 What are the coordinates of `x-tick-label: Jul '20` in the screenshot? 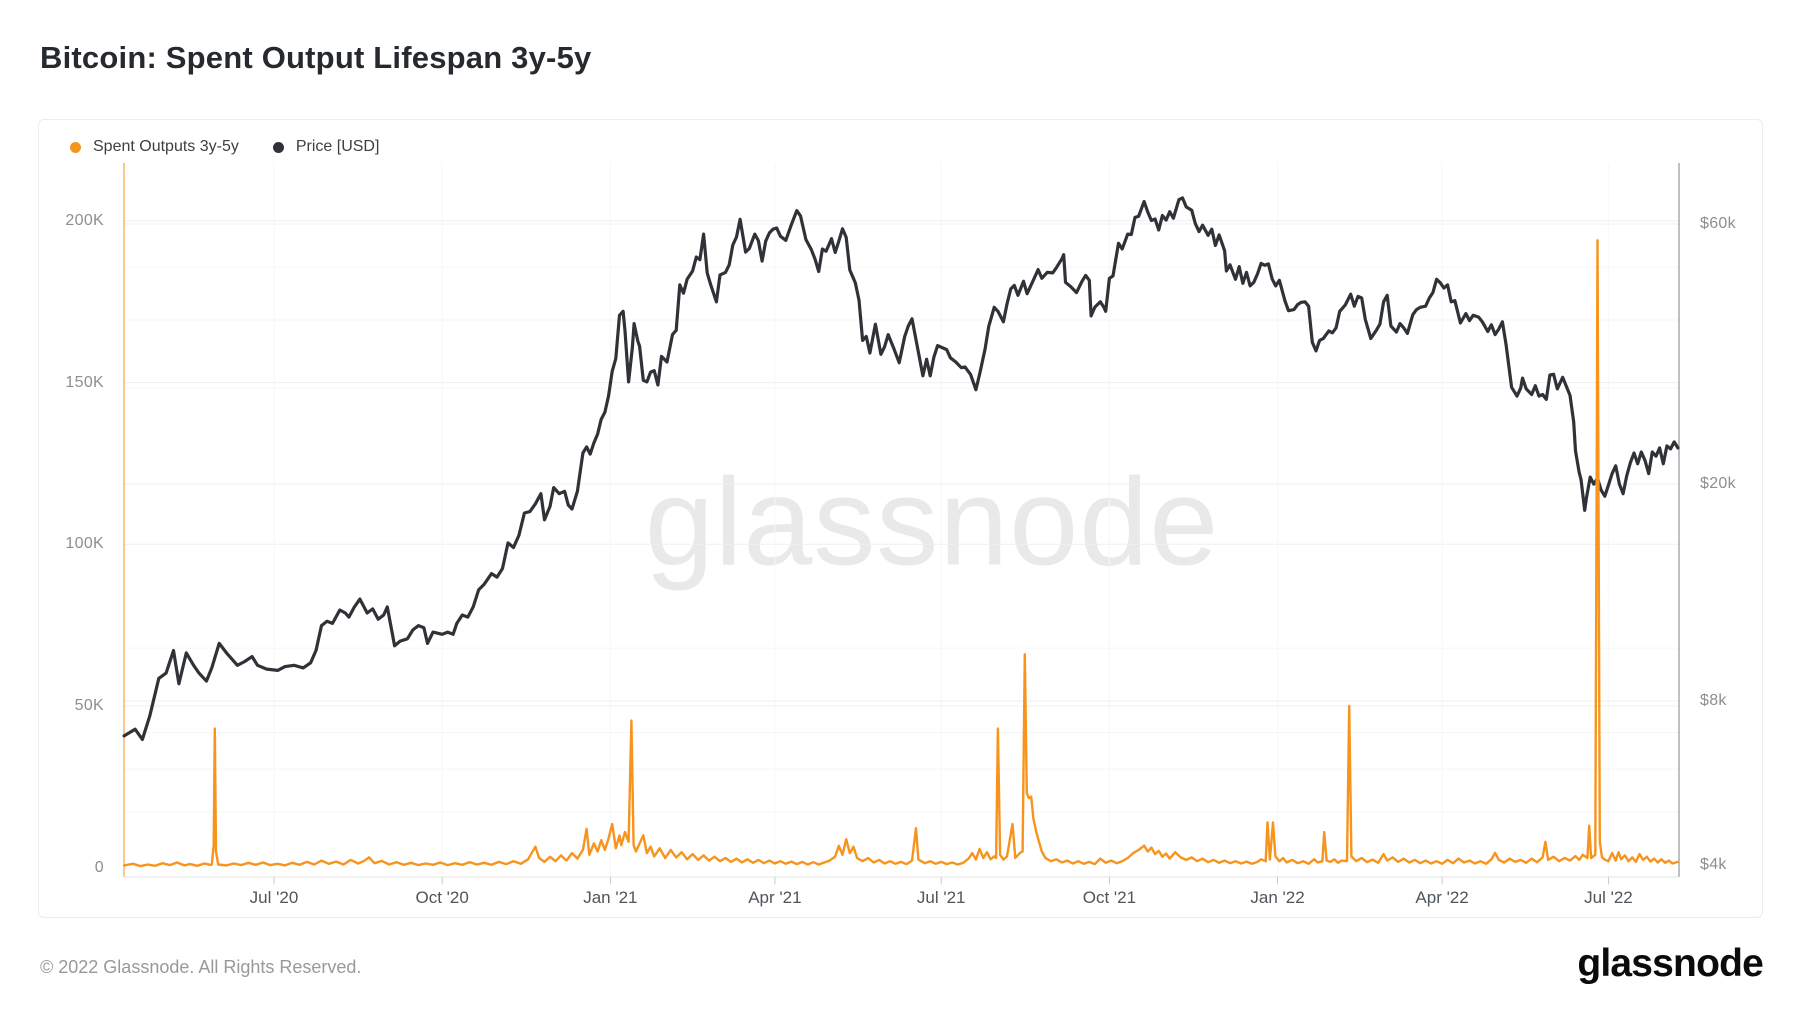 It's located at (274, 897).